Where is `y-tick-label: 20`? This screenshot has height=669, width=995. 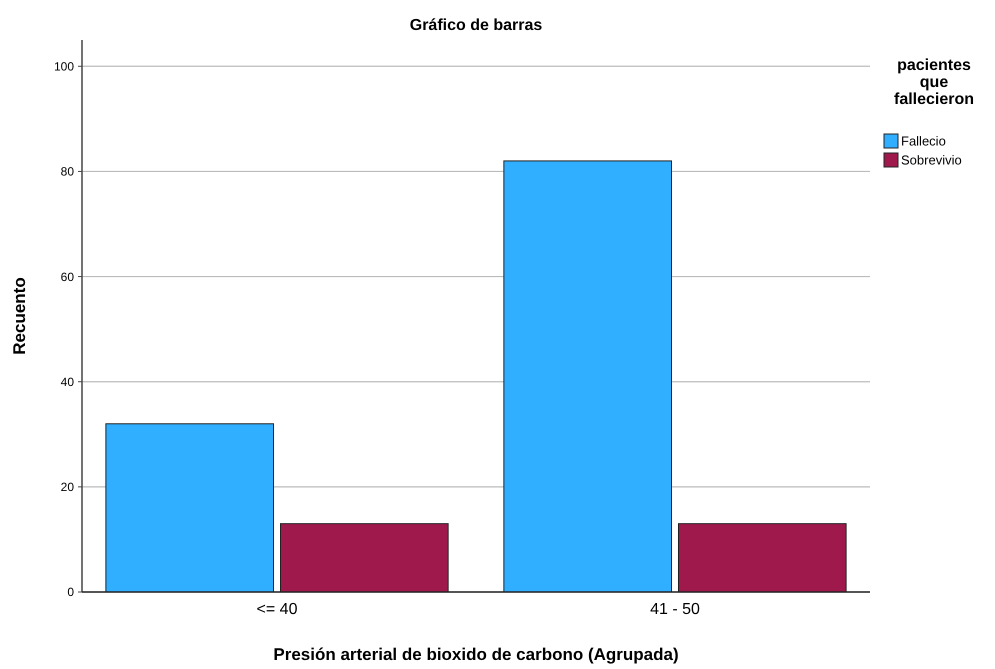
y-tick-label: 20 is located at coordinates (67, 487).